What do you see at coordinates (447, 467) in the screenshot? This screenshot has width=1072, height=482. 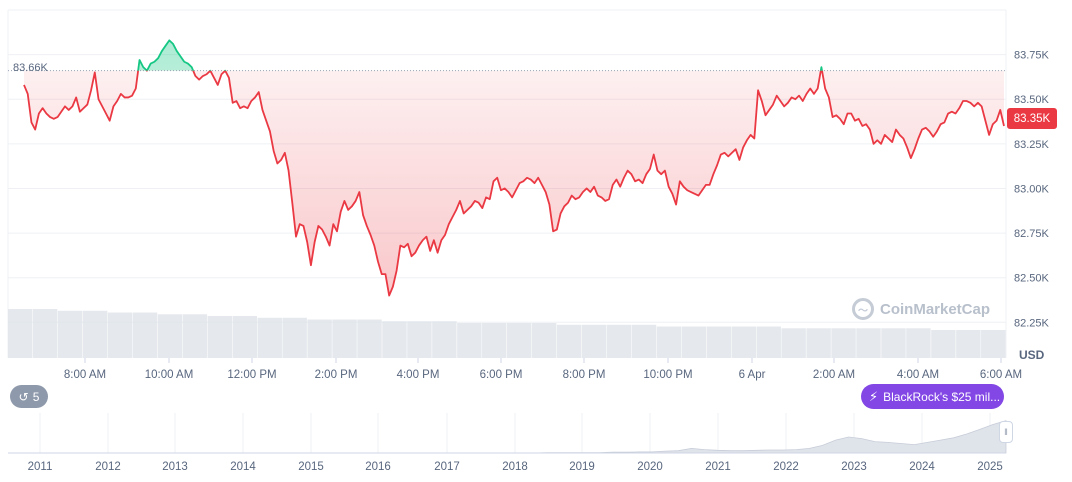 I see `navigator-year-label: 2017` at bounding box center [447, 467].